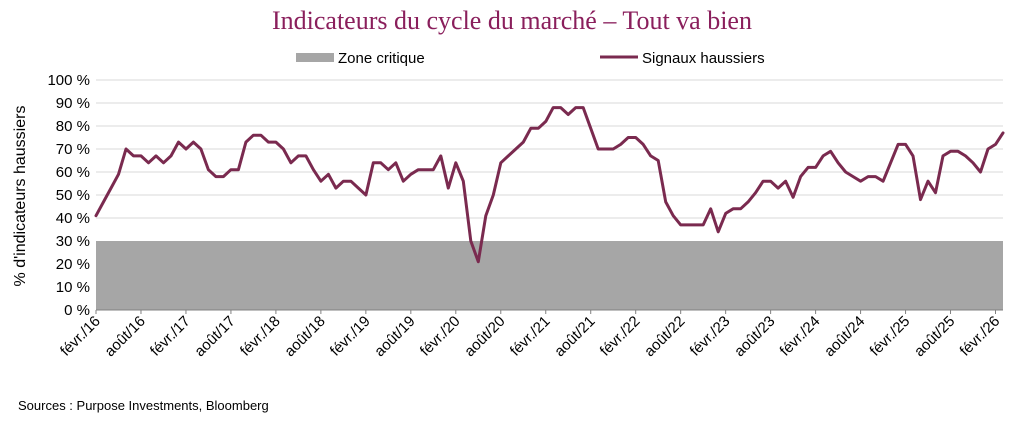 This screenshot has width=1024, height=423. Describe the element at coordinates (304, 336) in the screenshot. I see `x-tick-label: août/18` at that location.